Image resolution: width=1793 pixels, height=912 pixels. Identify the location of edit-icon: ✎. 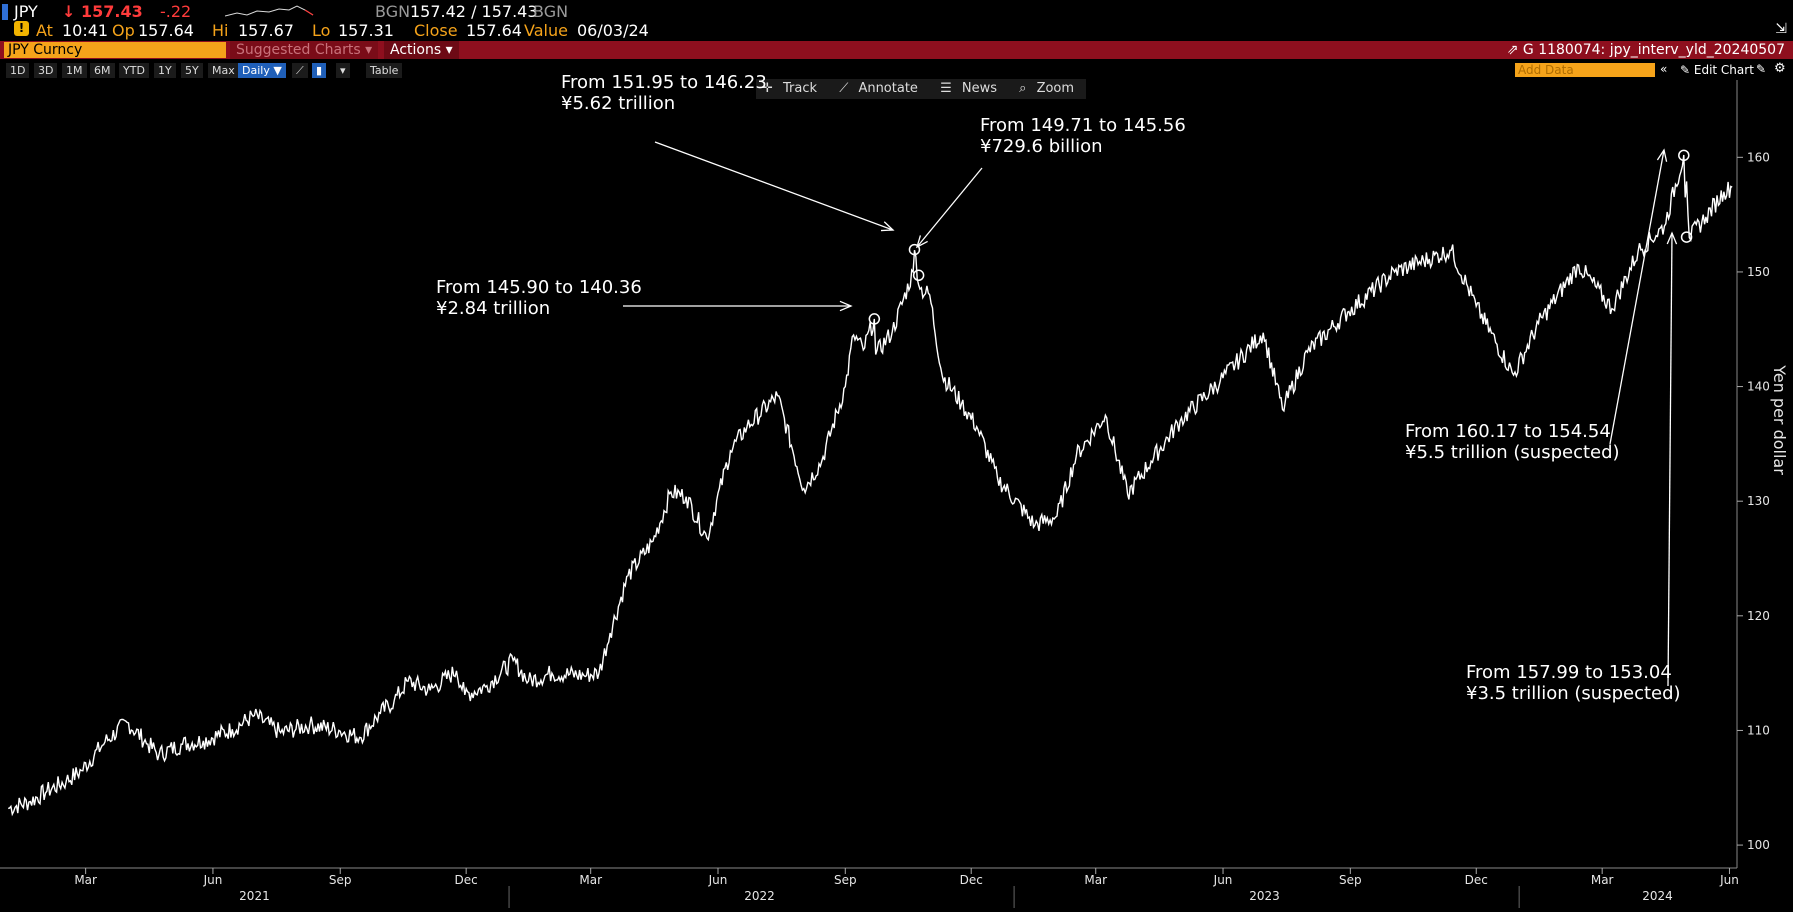
(1761, 69).